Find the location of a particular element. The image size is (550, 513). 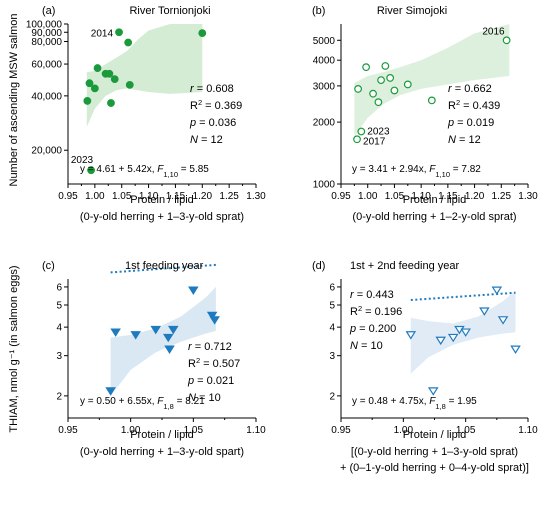

y-tick-label: 80,000 is located at coordinates (46, 42).